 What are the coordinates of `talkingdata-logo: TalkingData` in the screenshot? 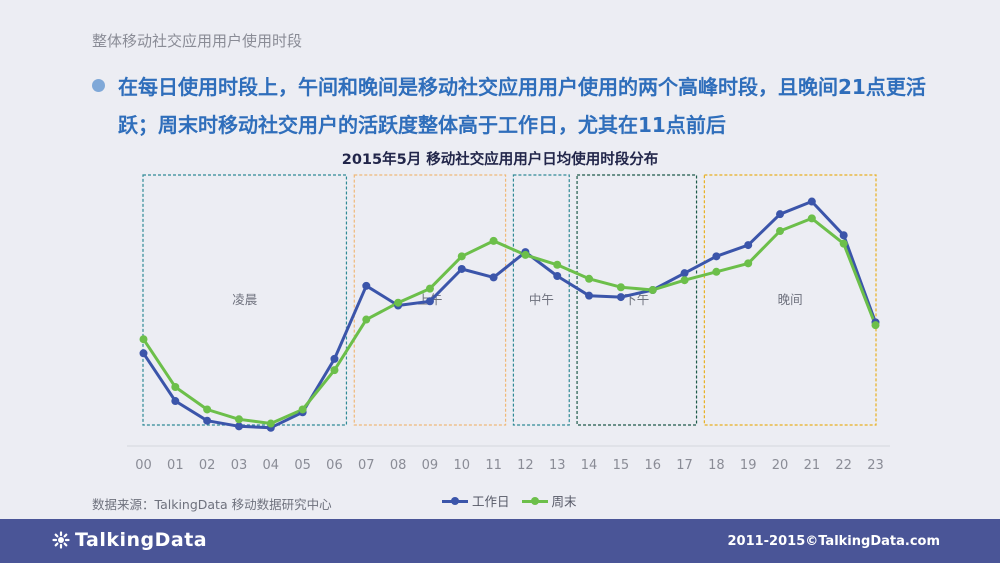 It's located at (129, 540).